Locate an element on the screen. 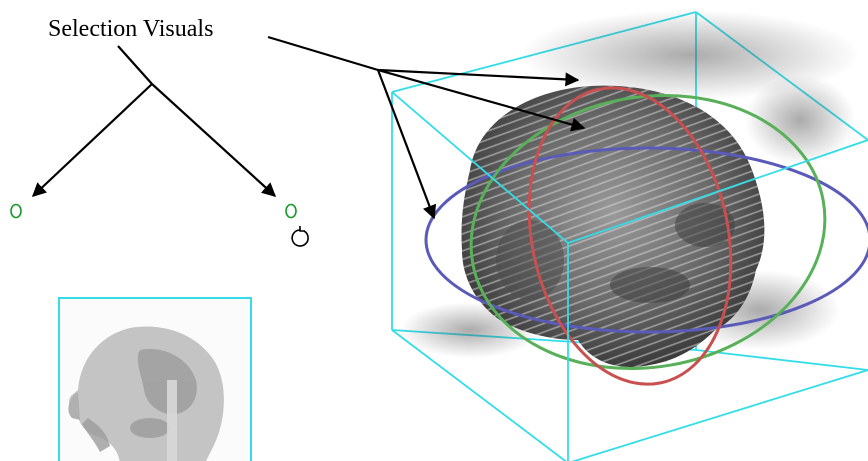 The height and width of the screenshot is (461, 868). rotate-icon is located at coordinates (300, 236).